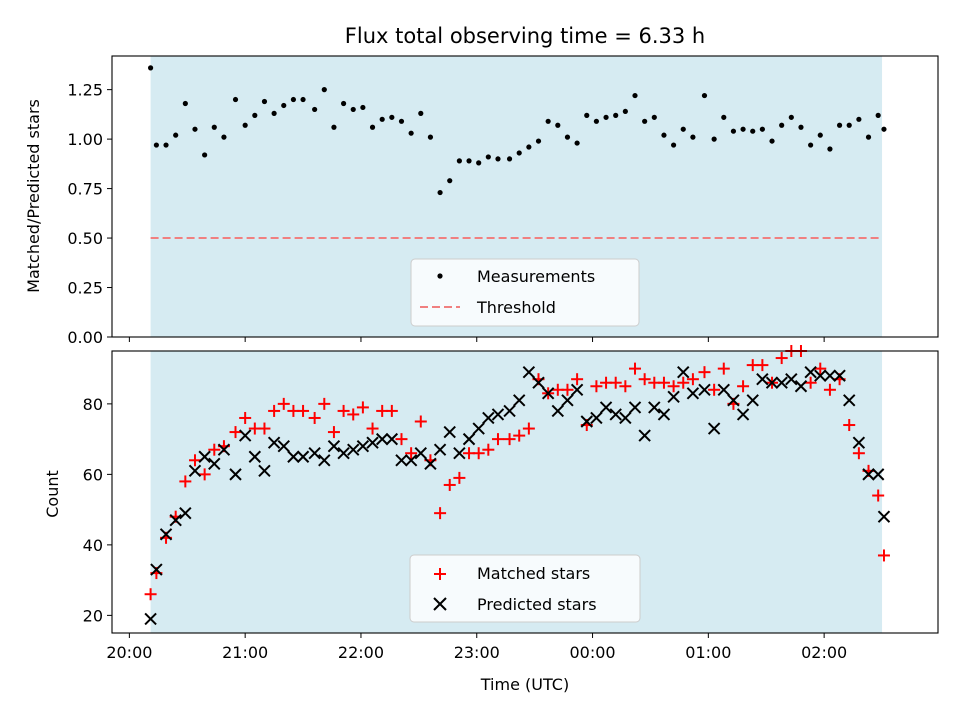 The width and height of the screenshot is (960, 724). Describe the element at coordinates (824, 652) in the screenshot. I see `x-tick-label: 02:00` at that location.